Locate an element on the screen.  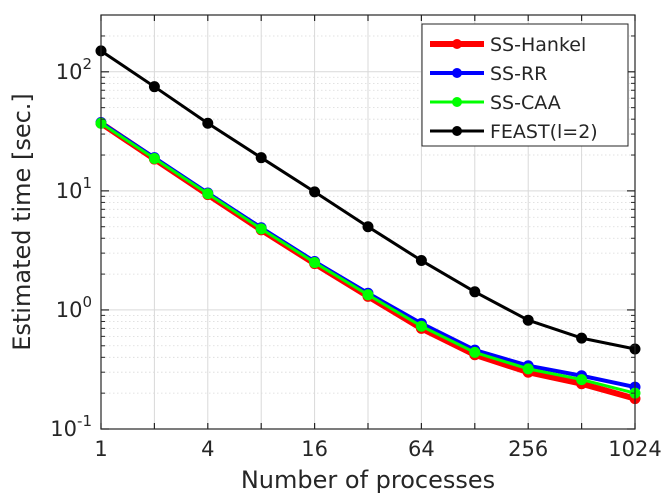
x-tick-label: 64 is located at coordinates (421, 449).